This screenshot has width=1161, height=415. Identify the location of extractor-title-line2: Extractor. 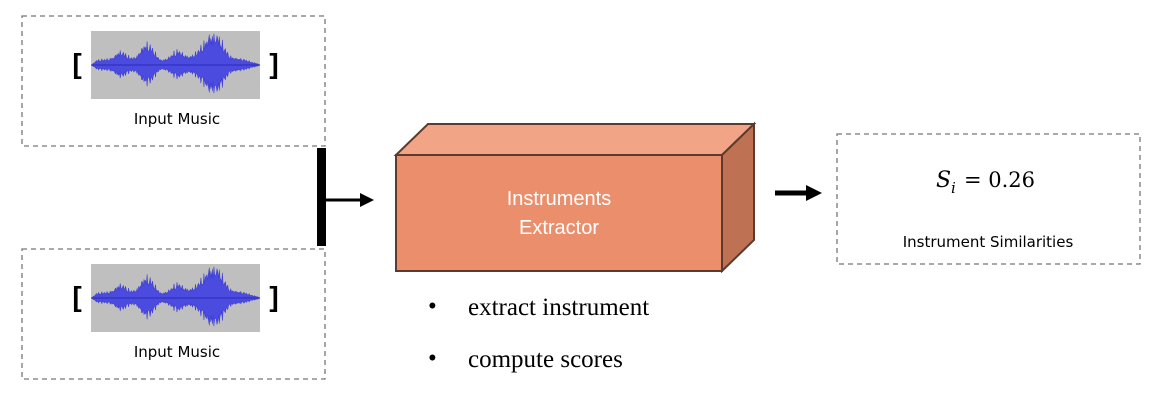
(559, 228).